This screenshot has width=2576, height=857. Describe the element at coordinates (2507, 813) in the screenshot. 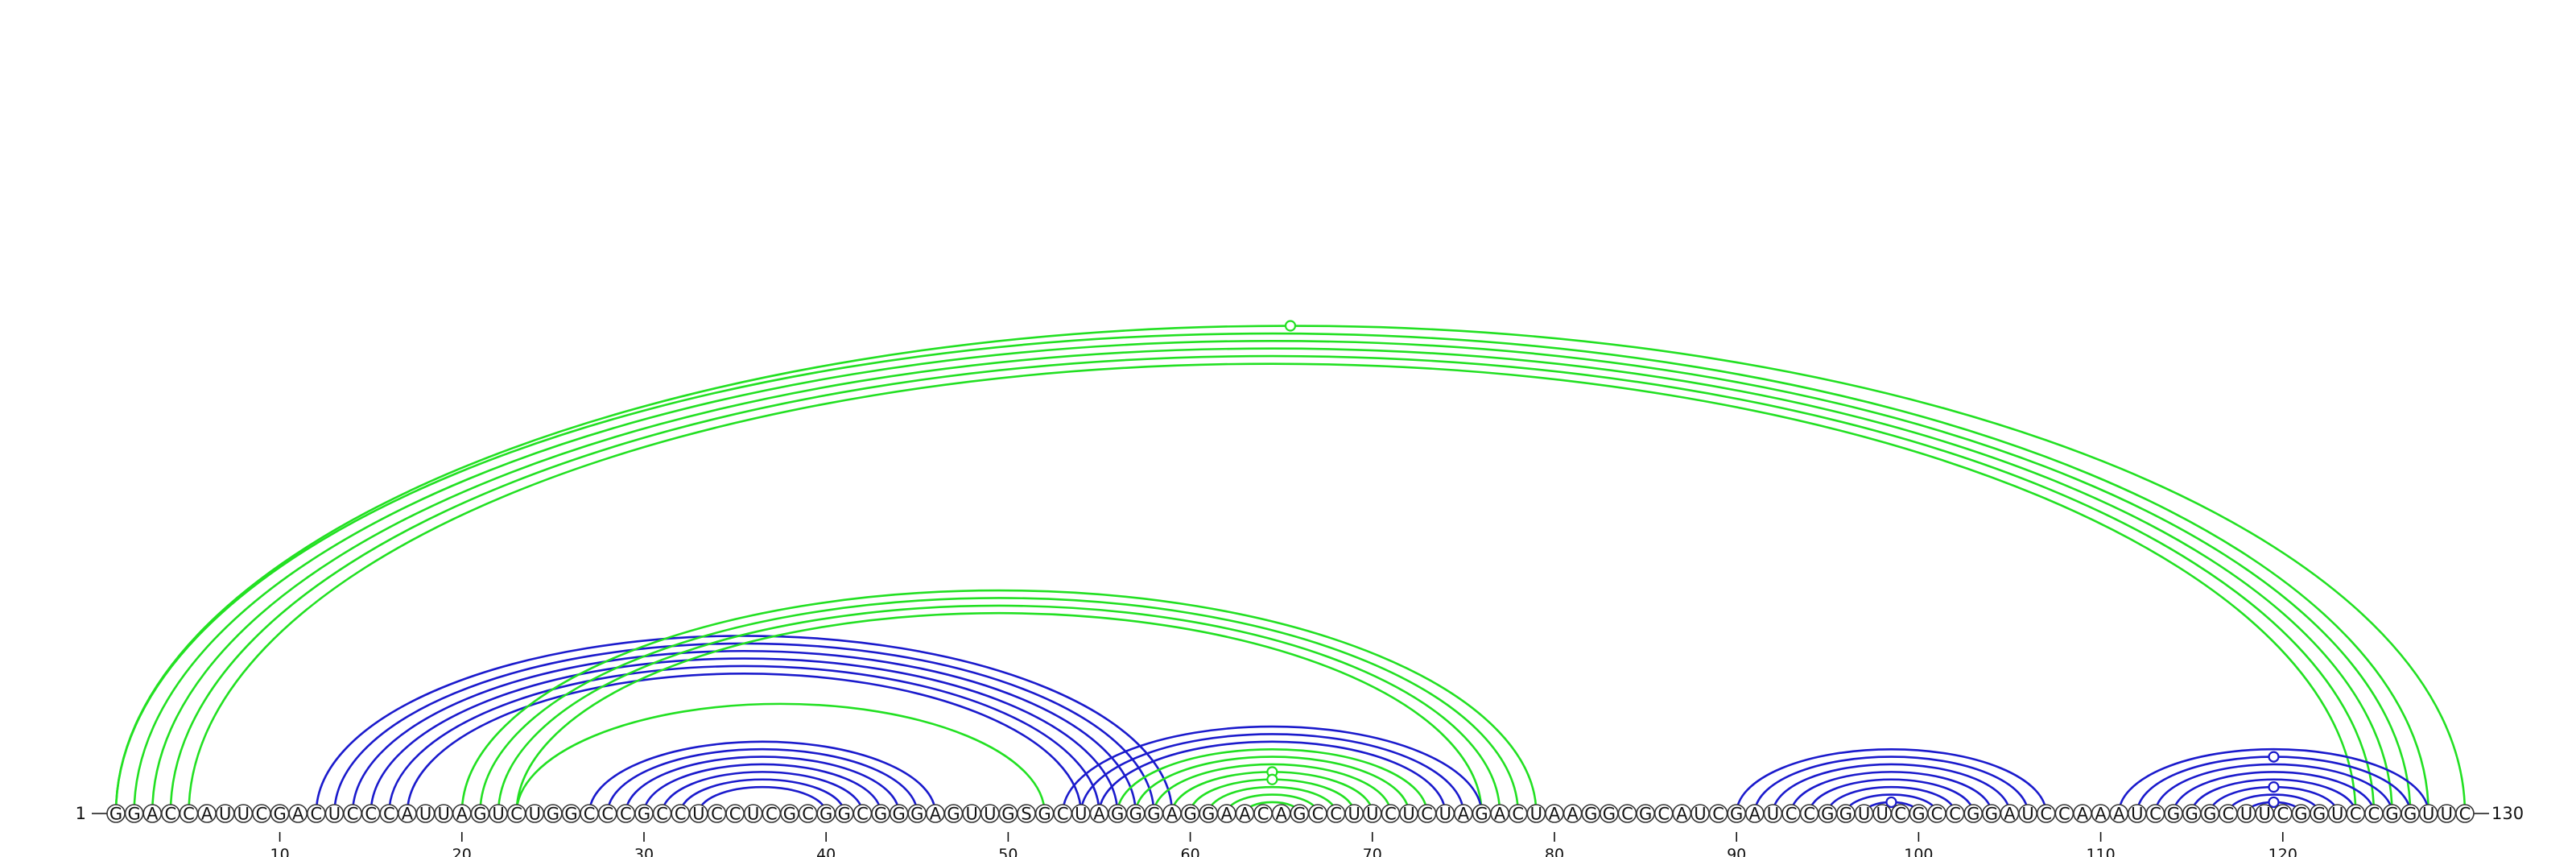

I see `end-label: 130` at that location.